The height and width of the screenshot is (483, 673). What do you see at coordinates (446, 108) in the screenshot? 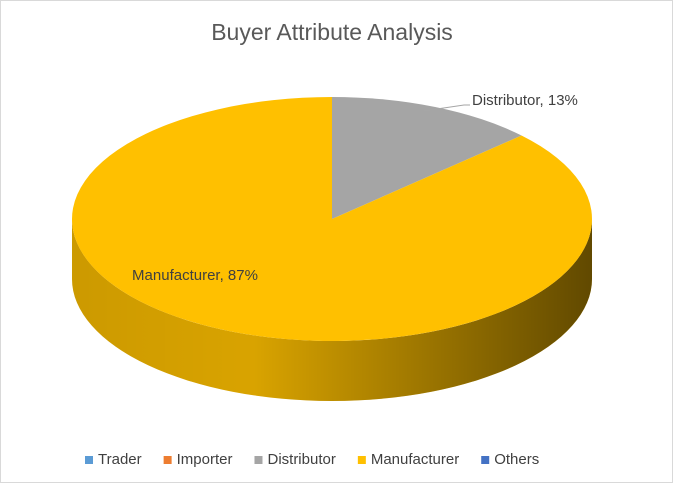
I see `leader-line` at bounding box center [446, 108].